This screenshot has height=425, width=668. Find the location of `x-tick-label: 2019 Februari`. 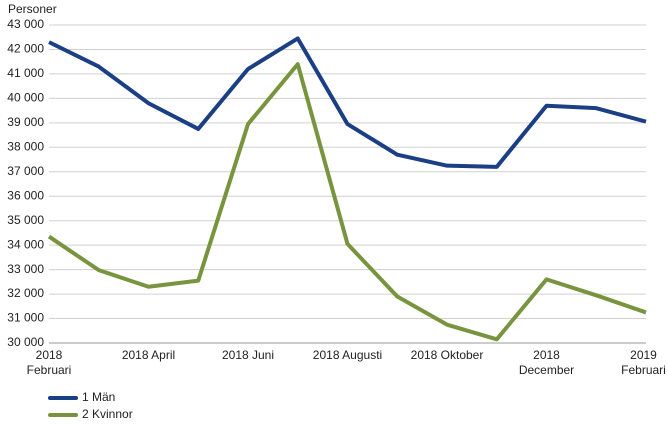

x-tick-label: 2019 Februari is located at coordinates (643, 362).